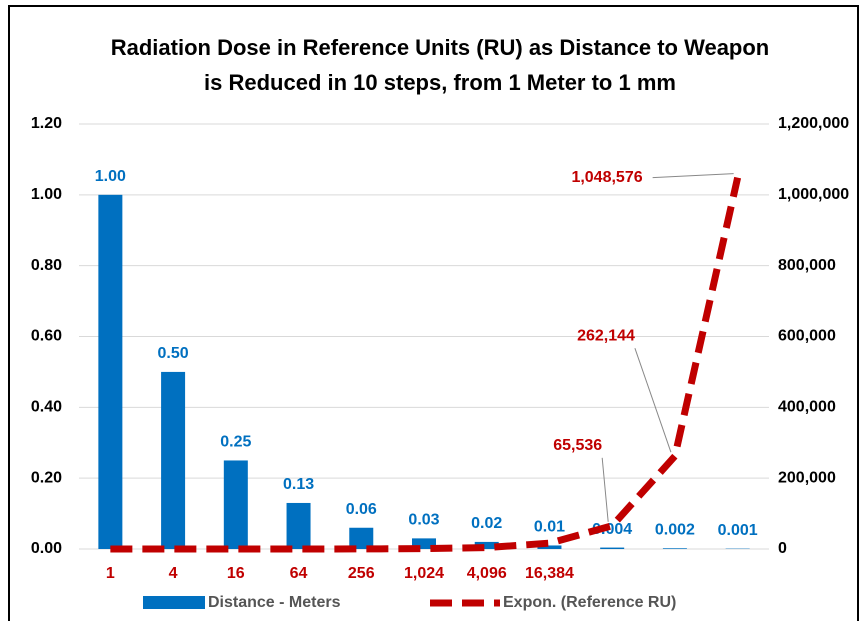 This screenshot has height=621, width=868. I want to click on y-tick-label: 1.20, so click(46, 123).